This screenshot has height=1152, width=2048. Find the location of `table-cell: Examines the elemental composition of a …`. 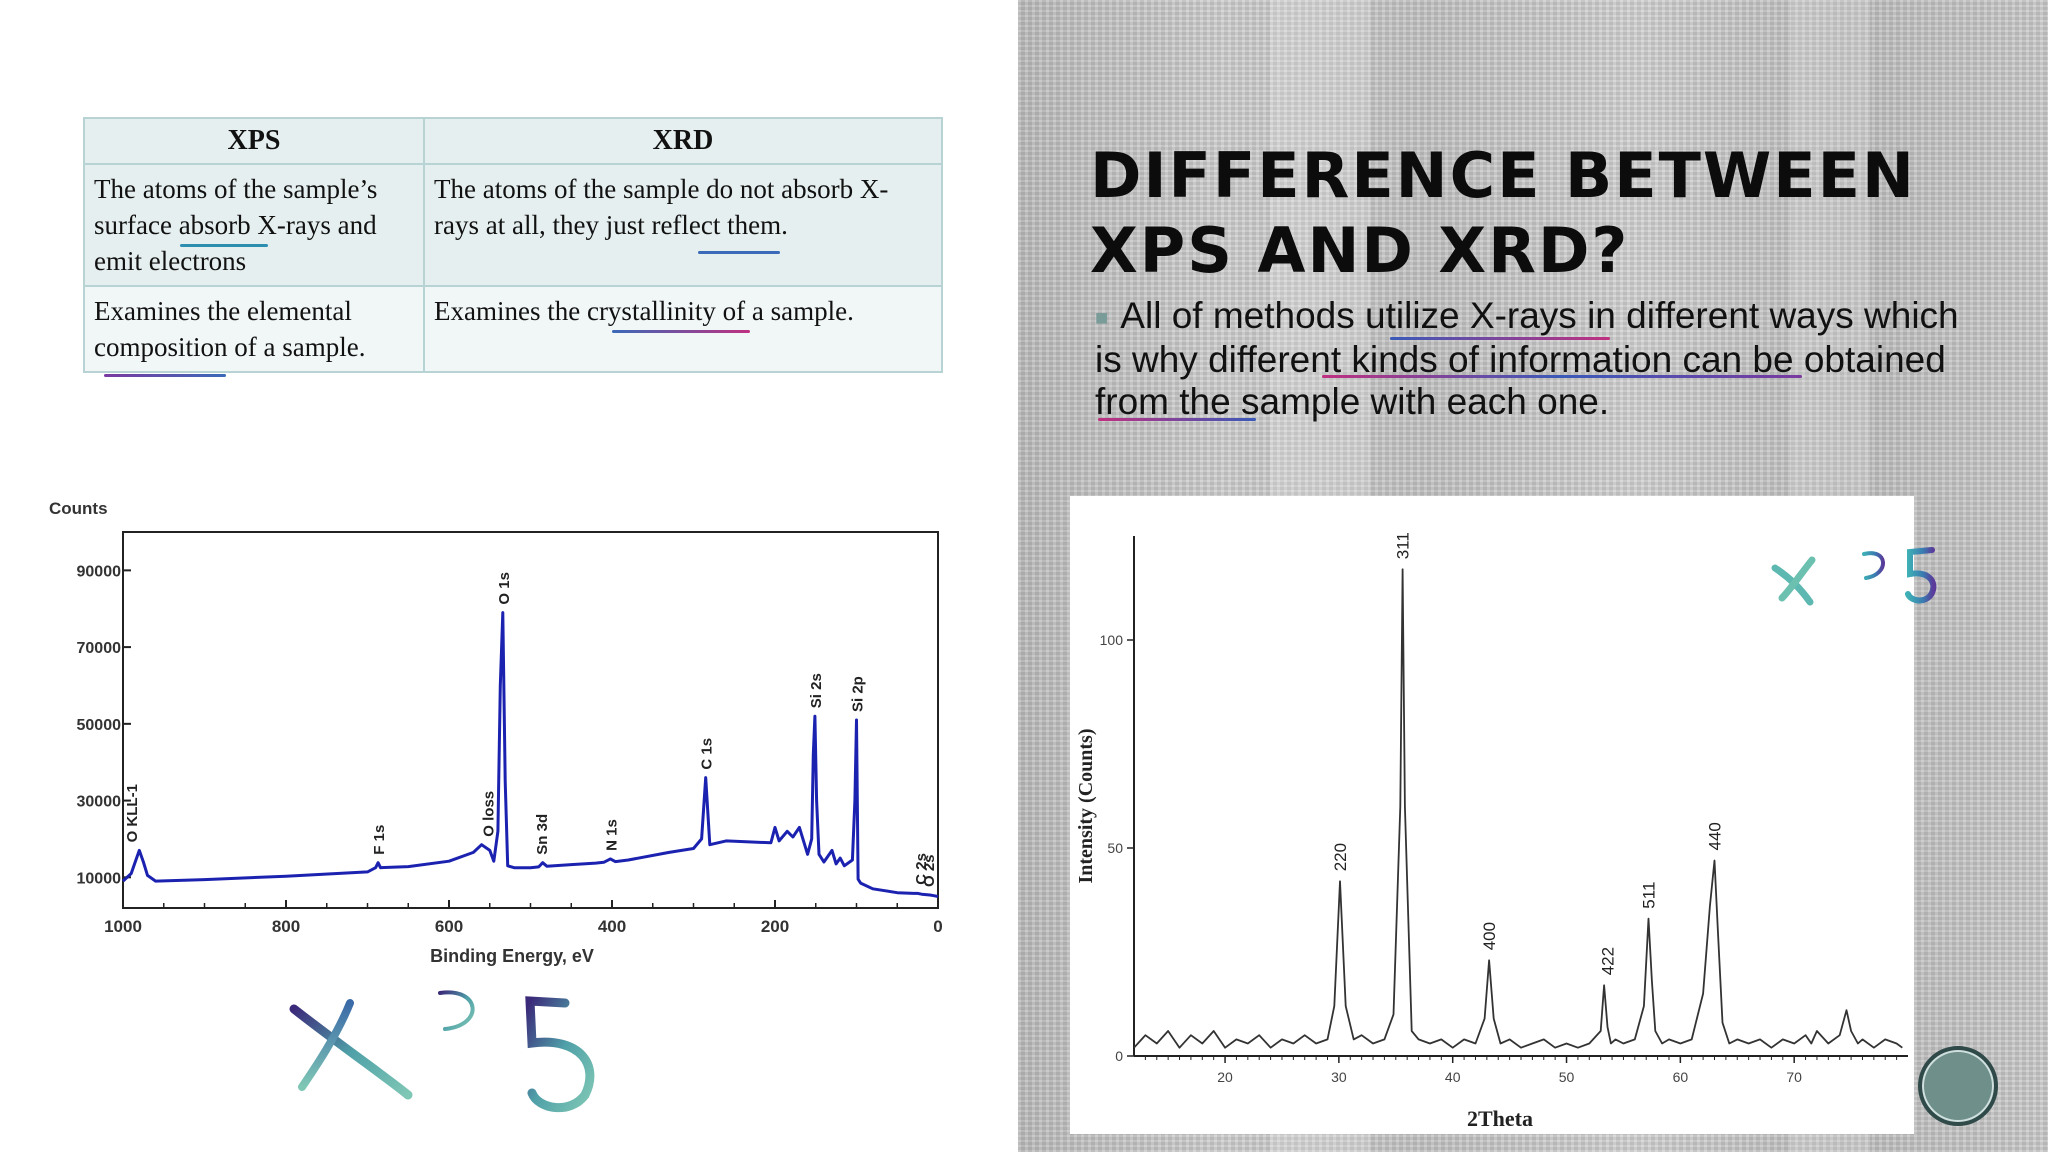

table-cell: Examines the elemental composition of a … is located at coordinates (254, 329).